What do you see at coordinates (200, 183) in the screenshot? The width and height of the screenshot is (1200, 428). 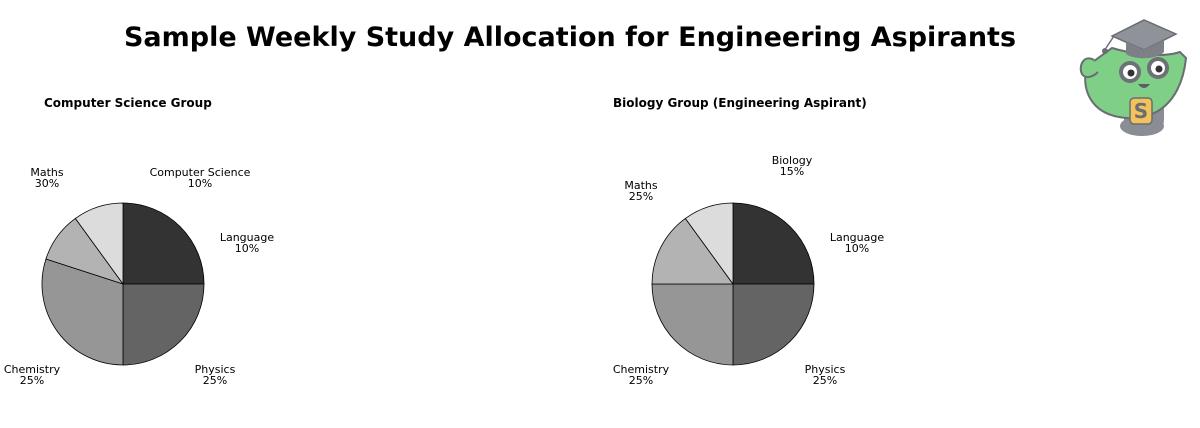 I see `slice-percent-computer-science: 10%` at bounding box center [200, 183].